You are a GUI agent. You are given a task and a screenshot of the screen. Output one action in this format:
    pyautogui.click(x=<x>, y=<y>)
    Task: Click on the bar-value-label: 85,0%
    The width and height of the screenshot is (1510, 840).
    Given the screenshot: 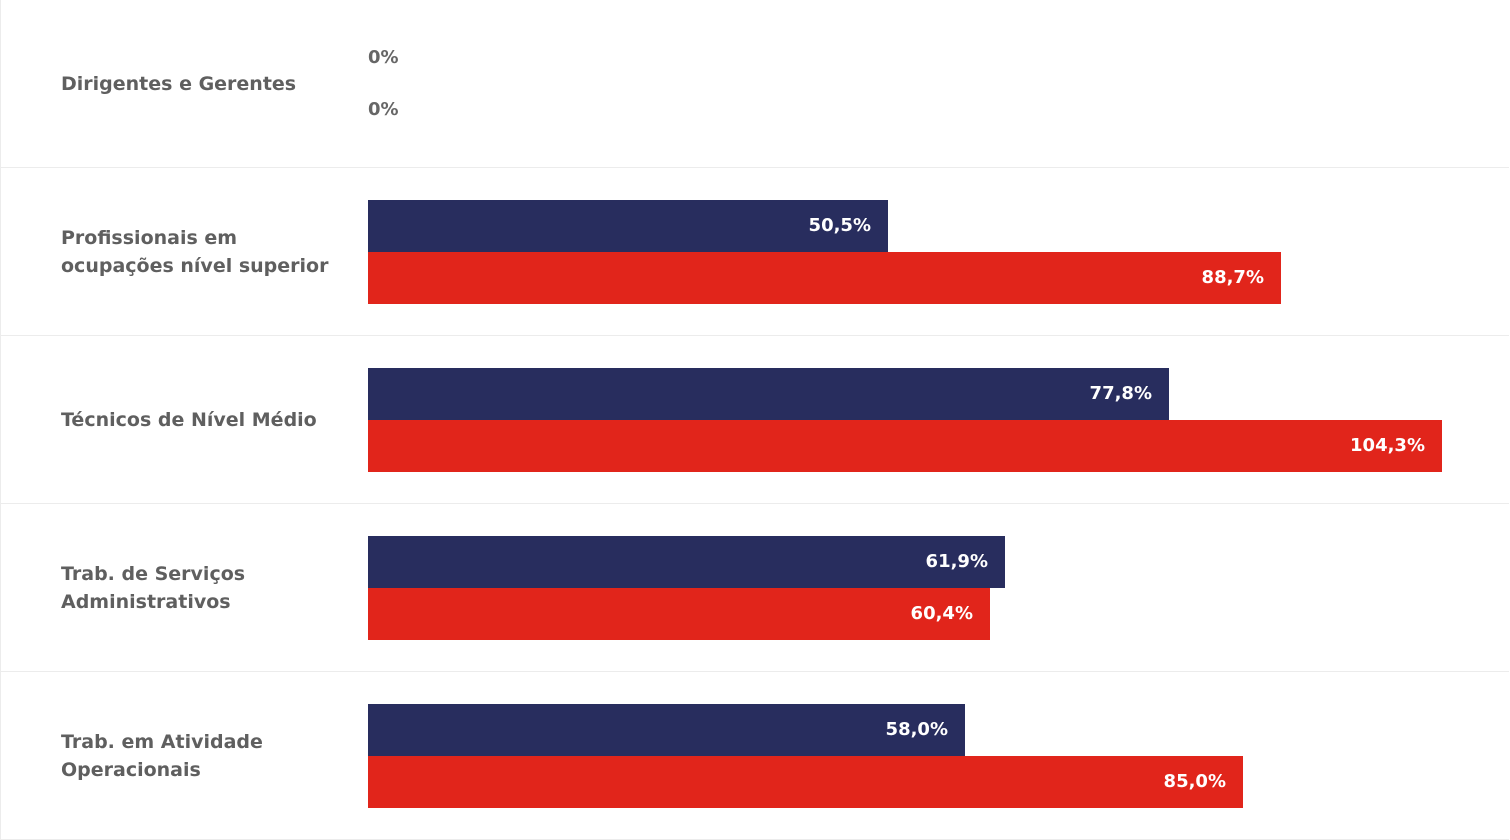 What is the action you would take?
    pyautogui.click(x=1194, y=781)
    